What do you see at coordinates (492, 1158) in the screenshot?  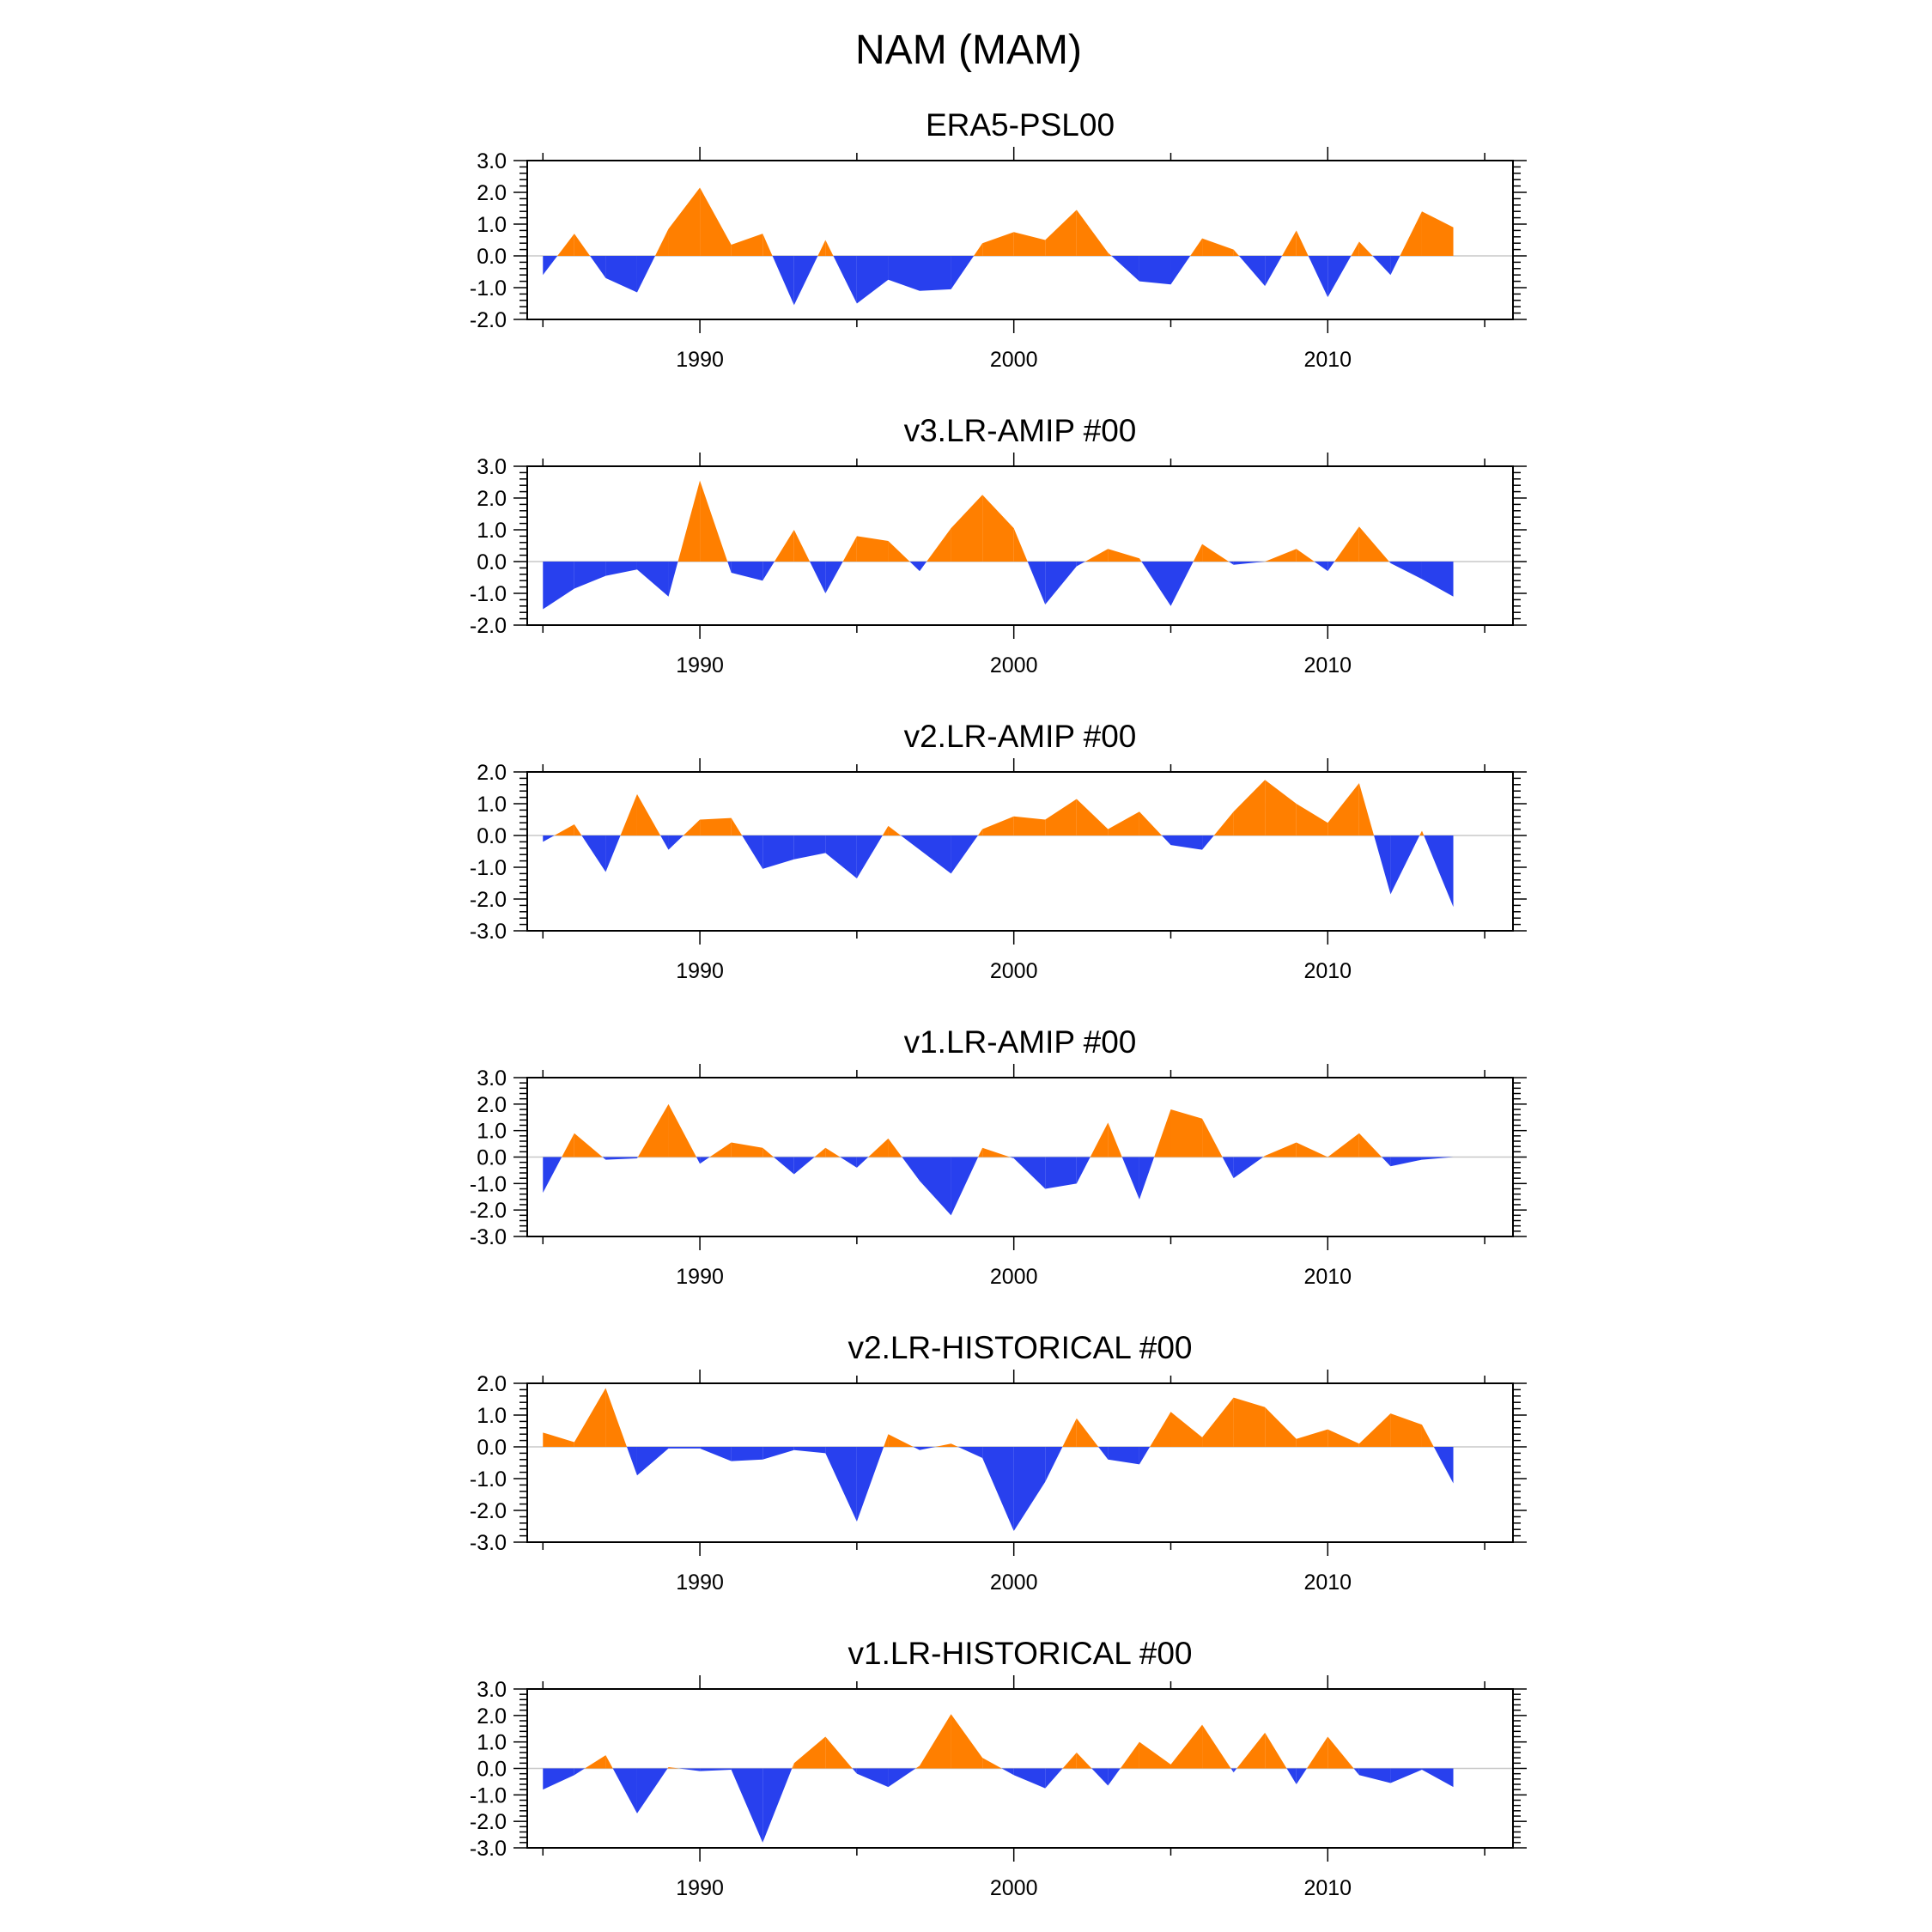 I see `y-tick-label: 0.0` at bounding box center [492, 1158].